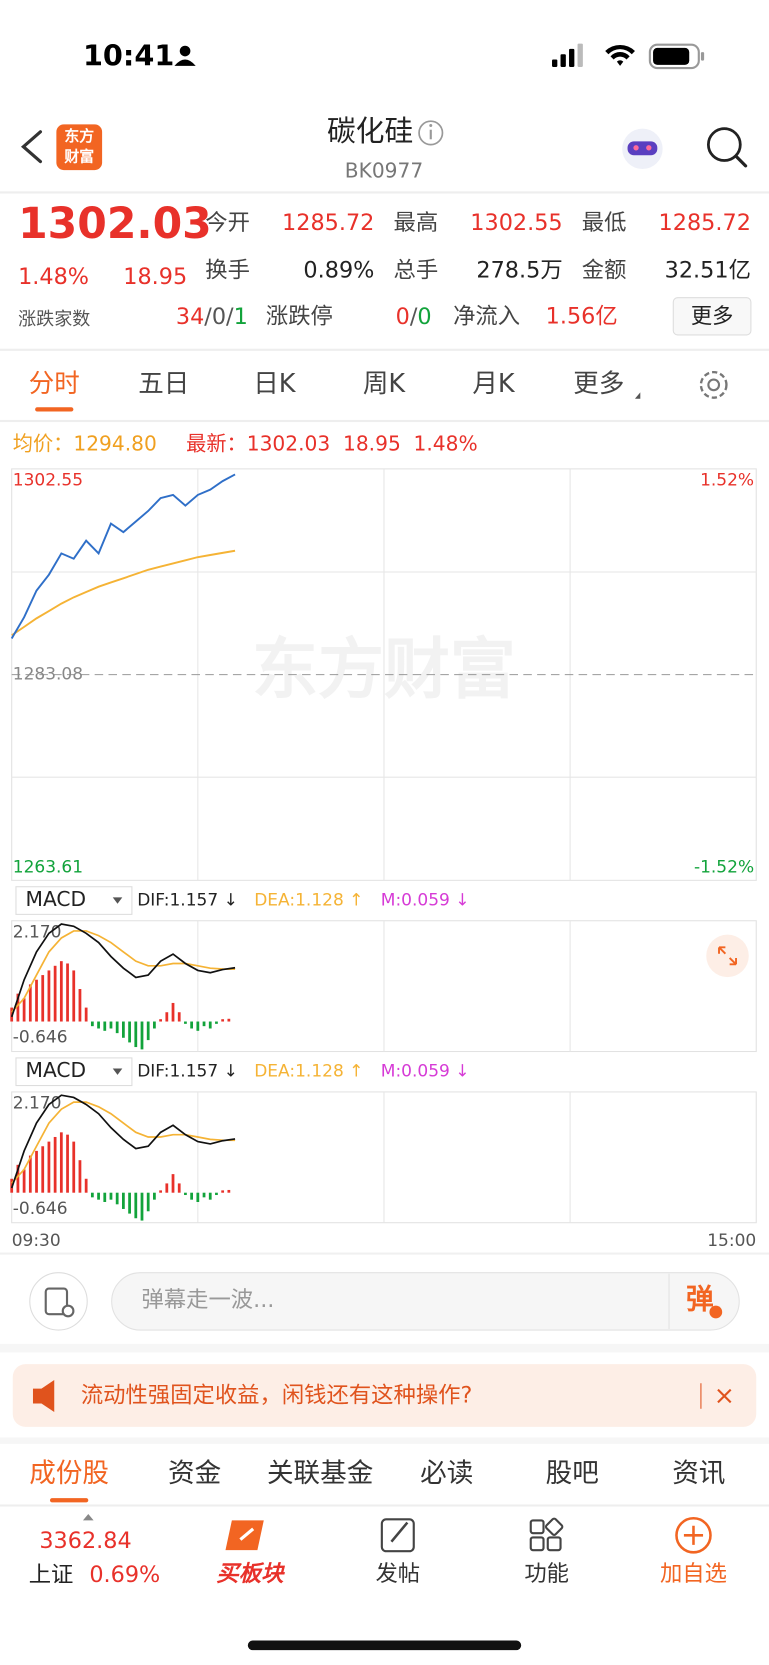 The width and height of the screenshot is (769, 1665). What do you see at coordinates (598, 384) in the screenshot?
I see `chart-tab: 更多` at bounding box center [598, 384].